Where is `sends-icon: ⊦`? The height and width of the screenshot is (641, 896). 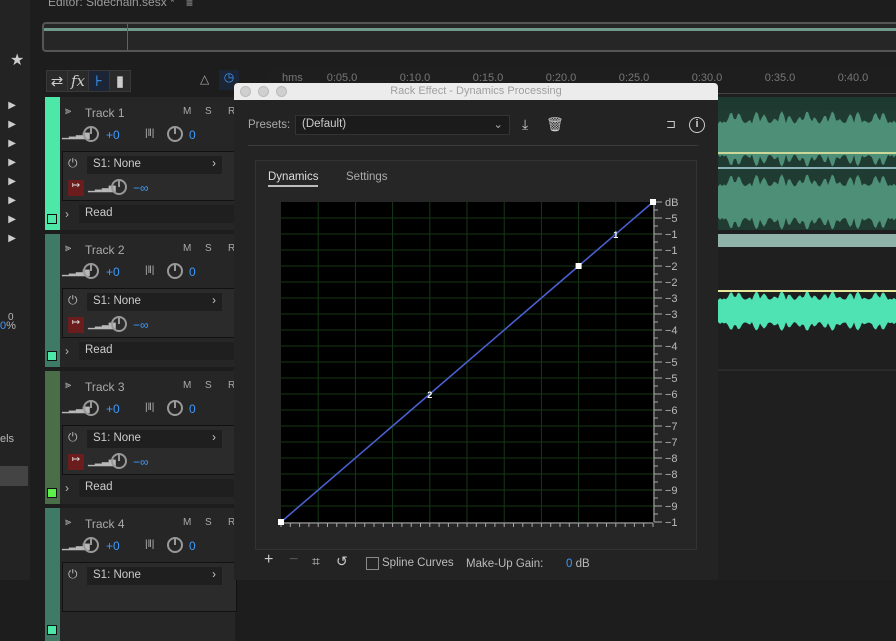
sends-icon: ⊦ is located at coordinates (99, 81).